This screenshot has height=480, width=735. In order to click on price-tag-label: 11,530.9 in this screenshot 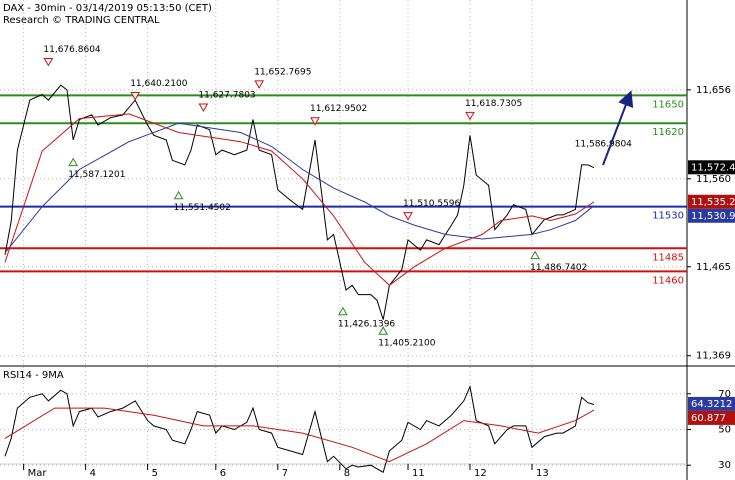, I will do `click(713, 216)`.